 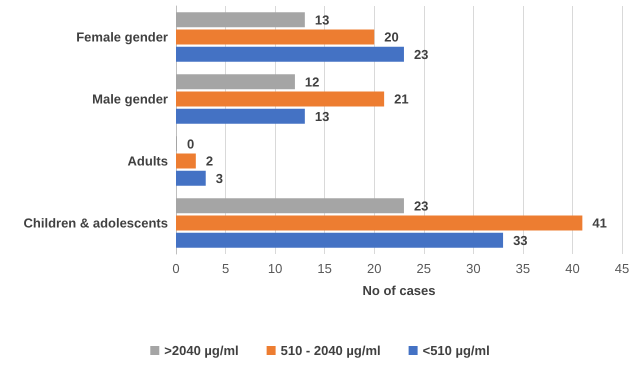 I want to click on data-label: 20, so click(x=391, y=37).